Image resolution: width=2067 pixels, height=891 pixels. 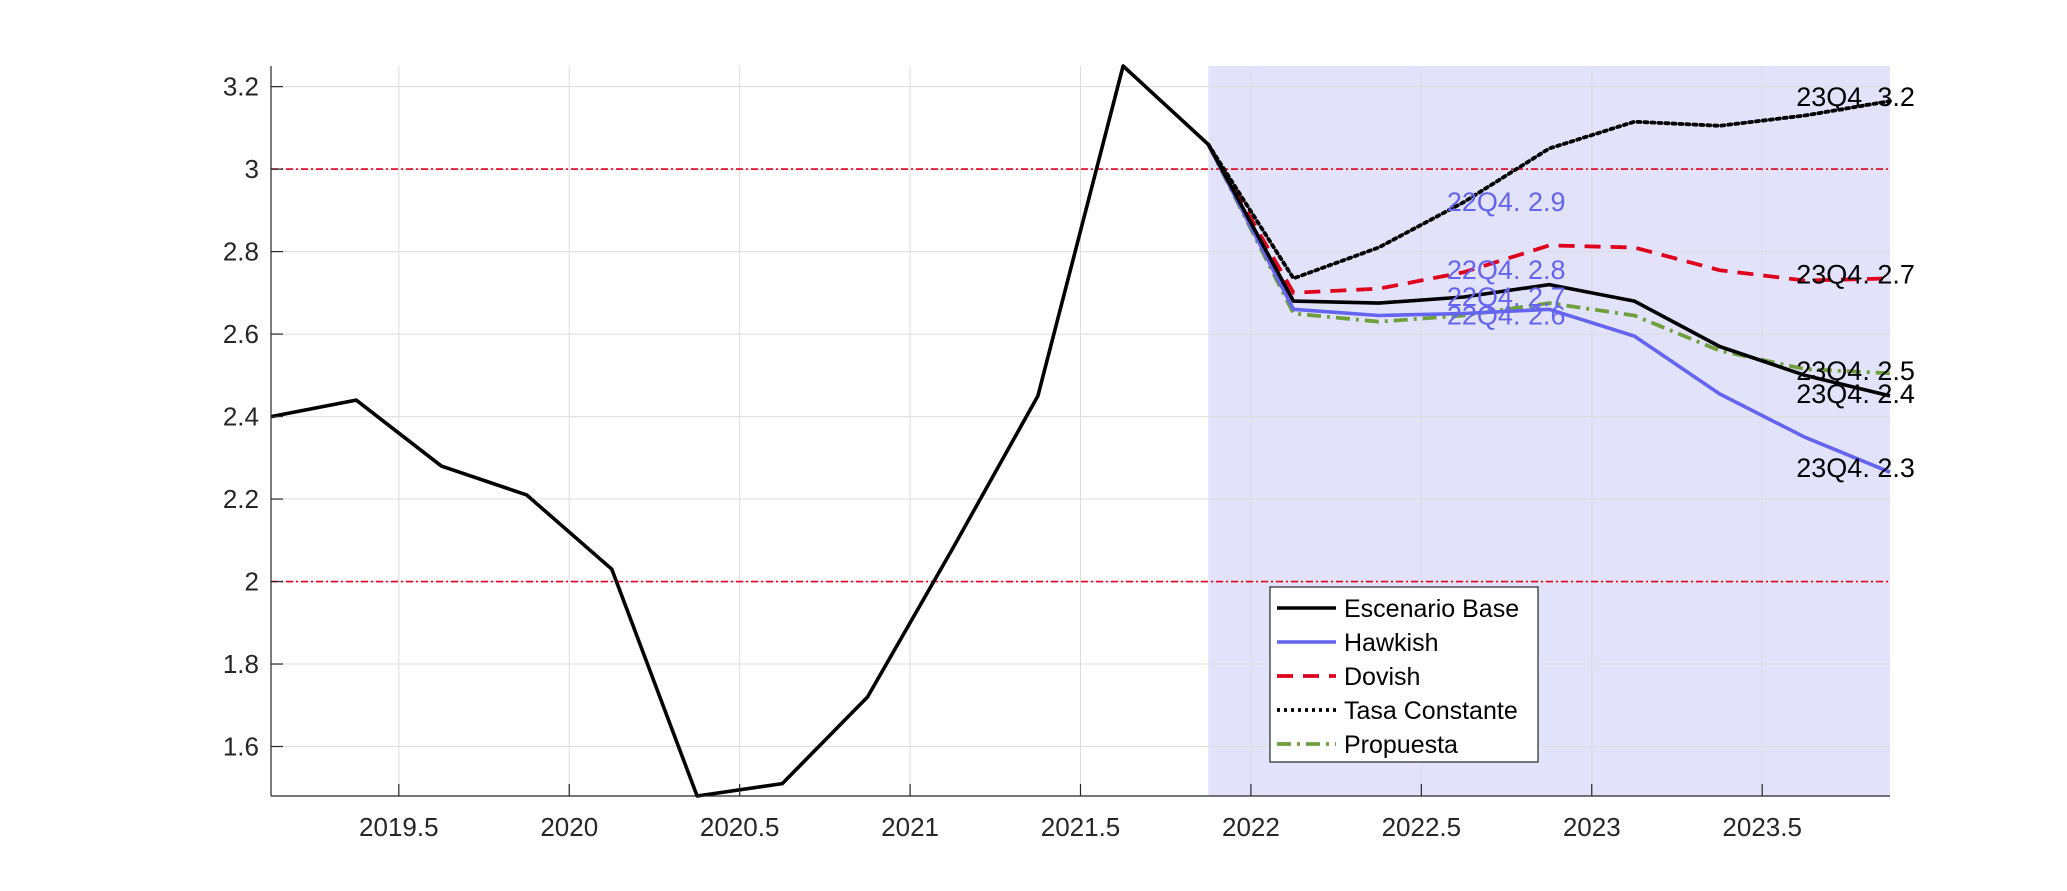 What do you see at coordinates (241, 664) in the screenshot?
I see `y-tick-label-1: 1.8` at bounding box center [241, 664].